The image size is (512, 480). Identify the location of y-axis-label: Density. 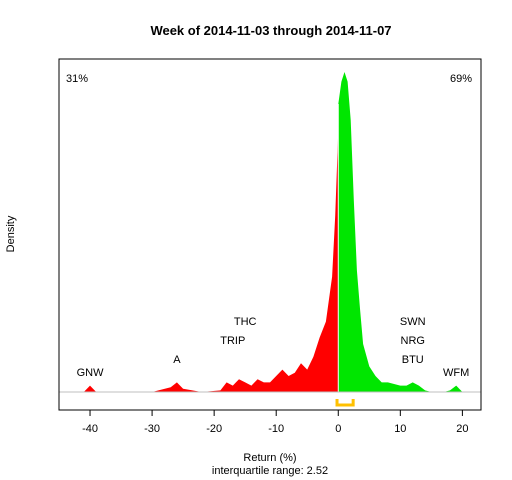
(11, 233).